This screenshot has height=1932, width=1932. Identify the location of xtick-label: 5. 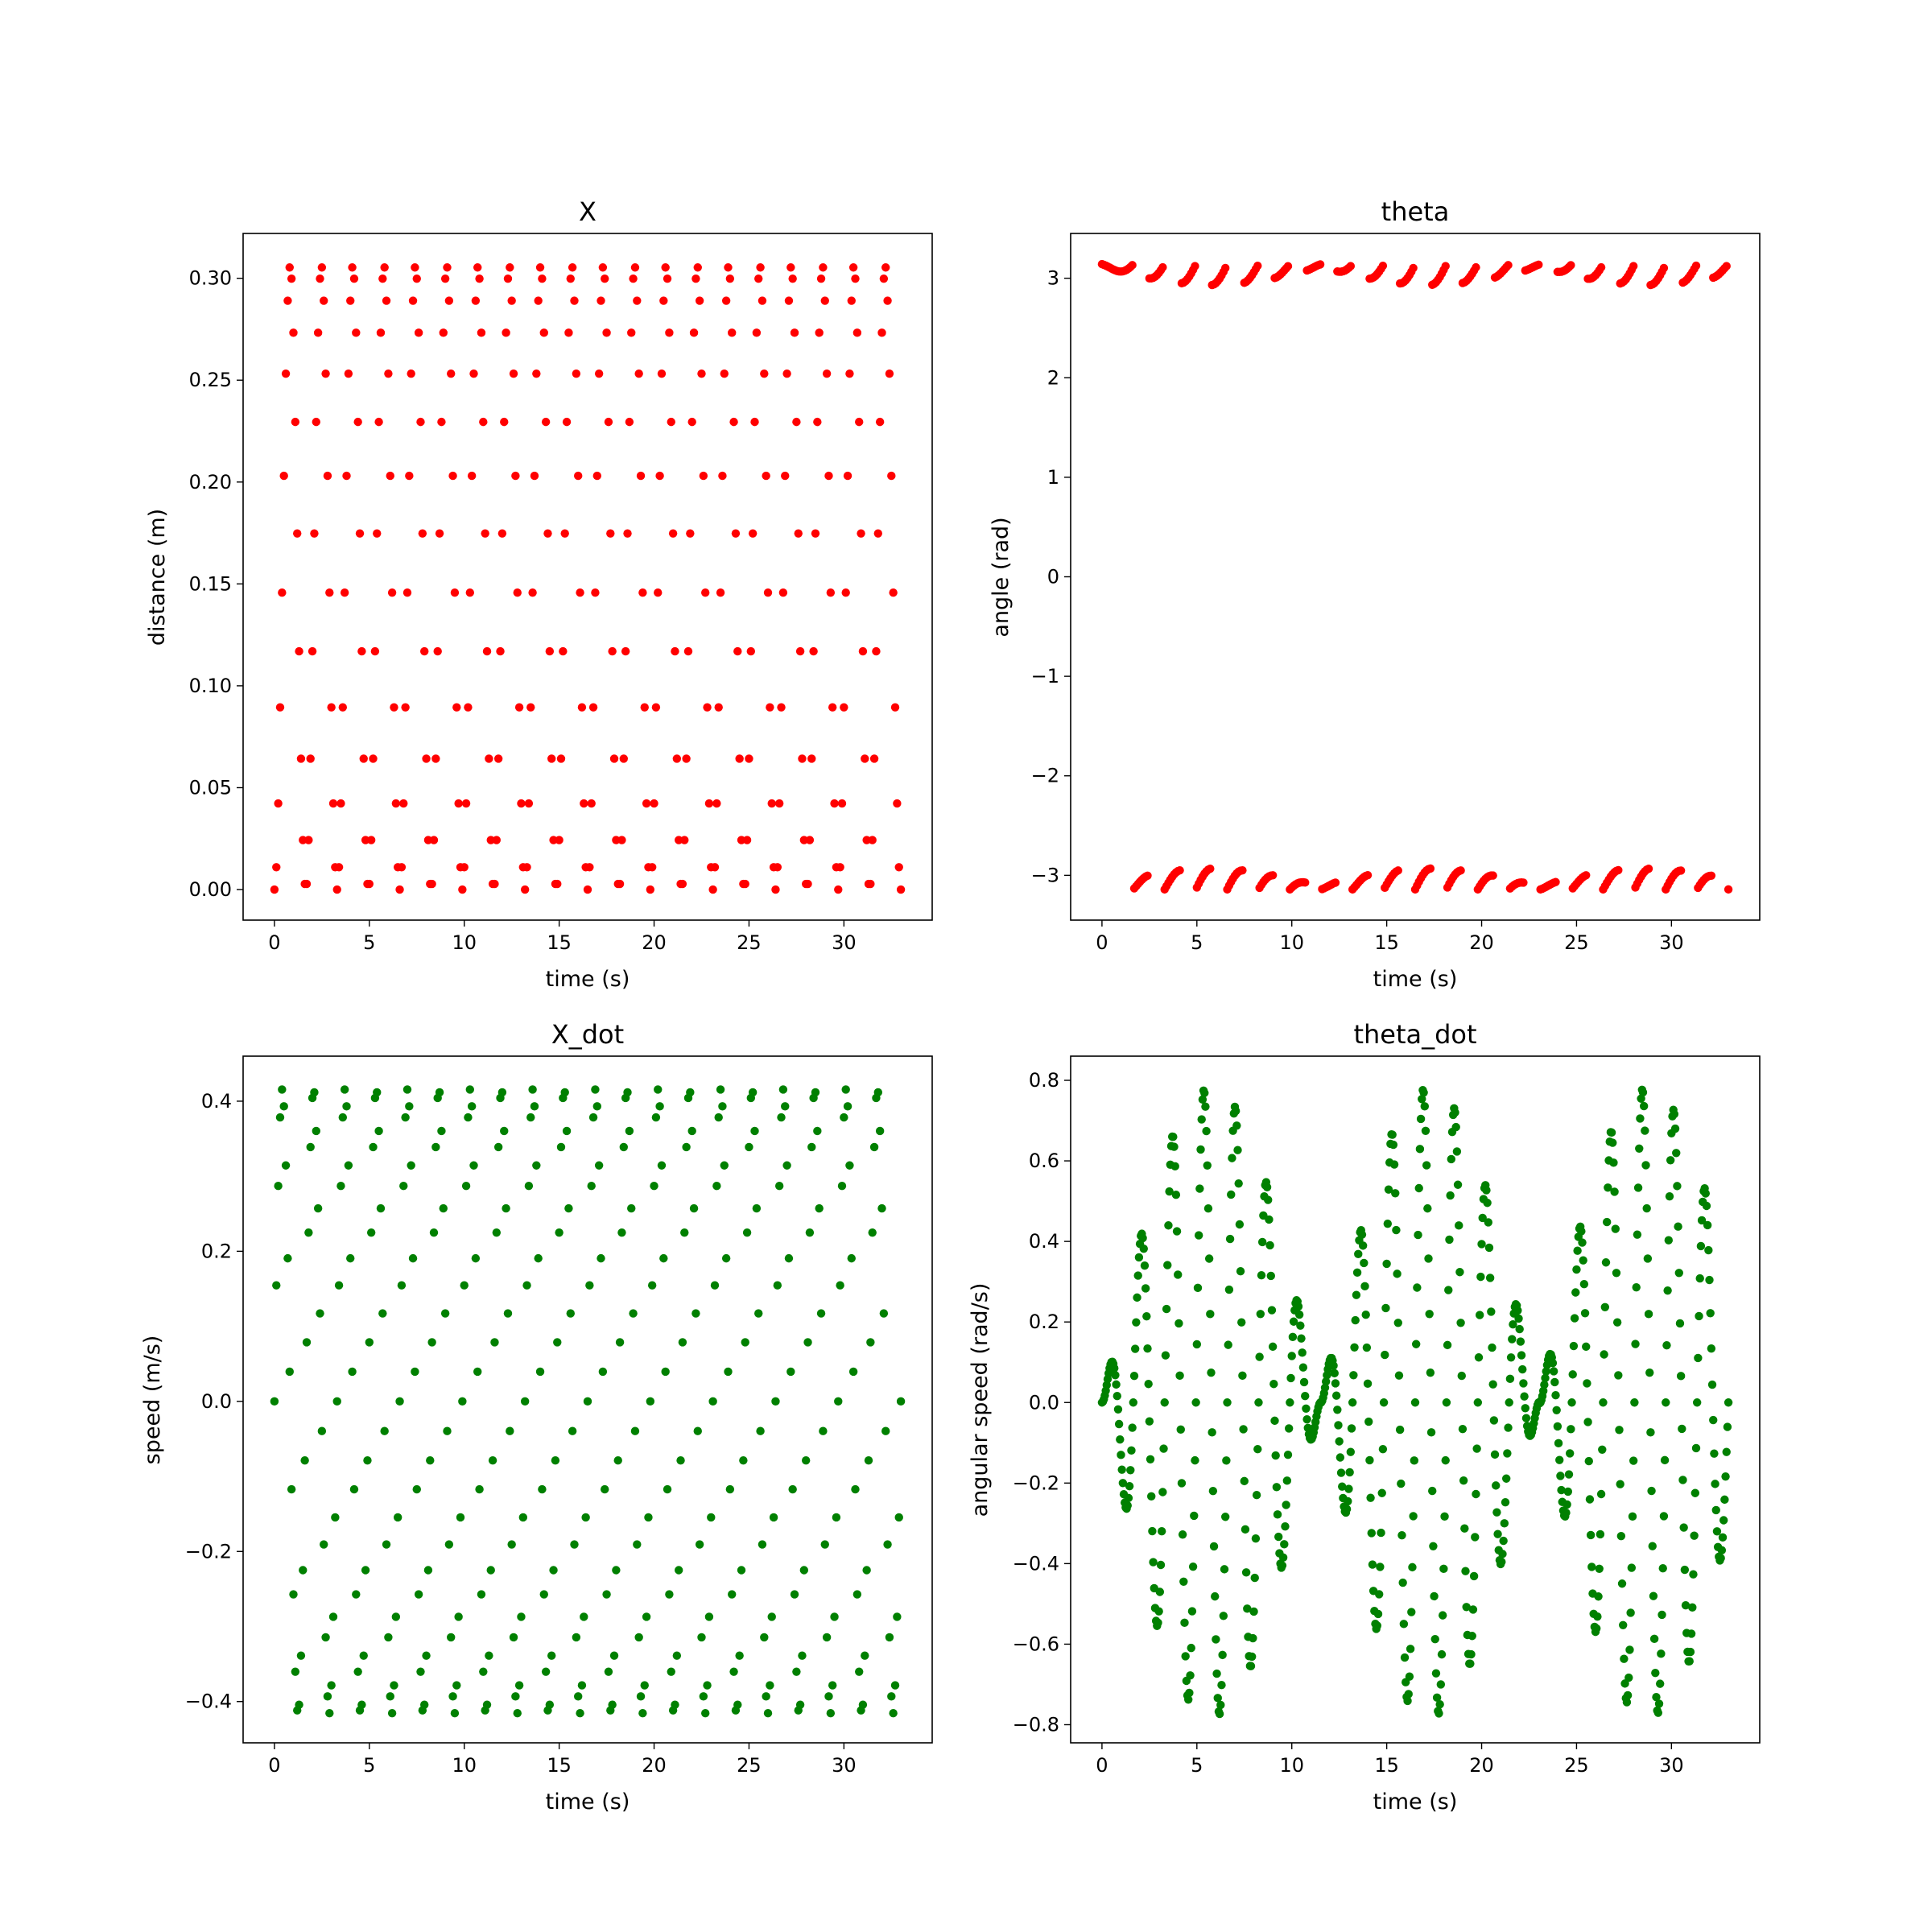
(1197, 942).